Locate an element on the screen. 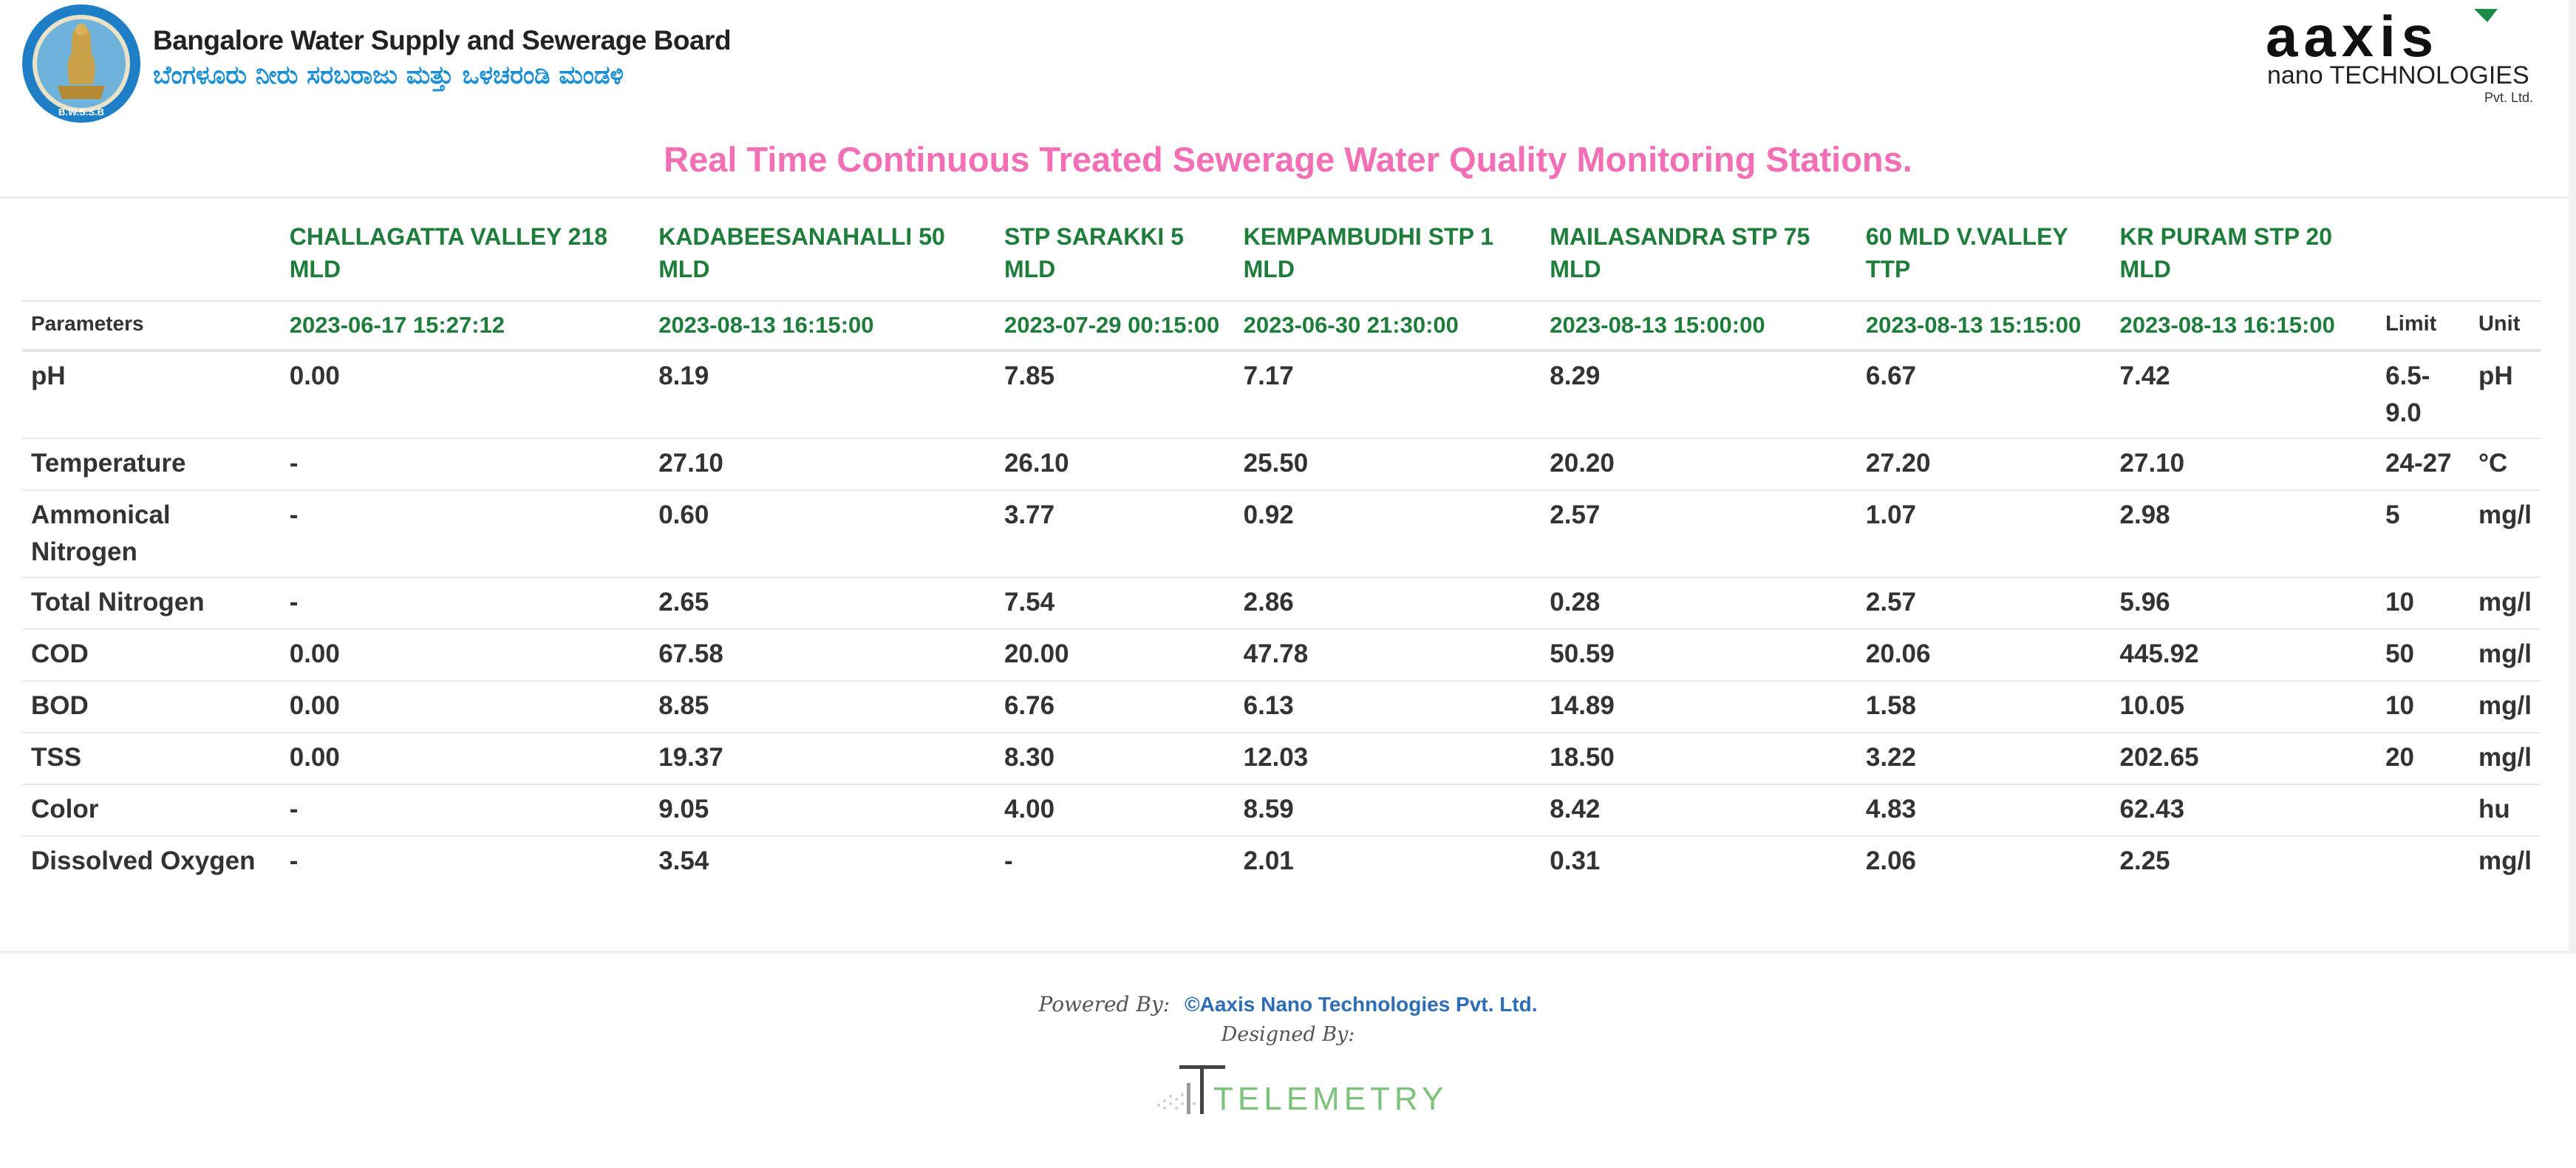  limit-value: 10 is located at coordinates (2423, 603).